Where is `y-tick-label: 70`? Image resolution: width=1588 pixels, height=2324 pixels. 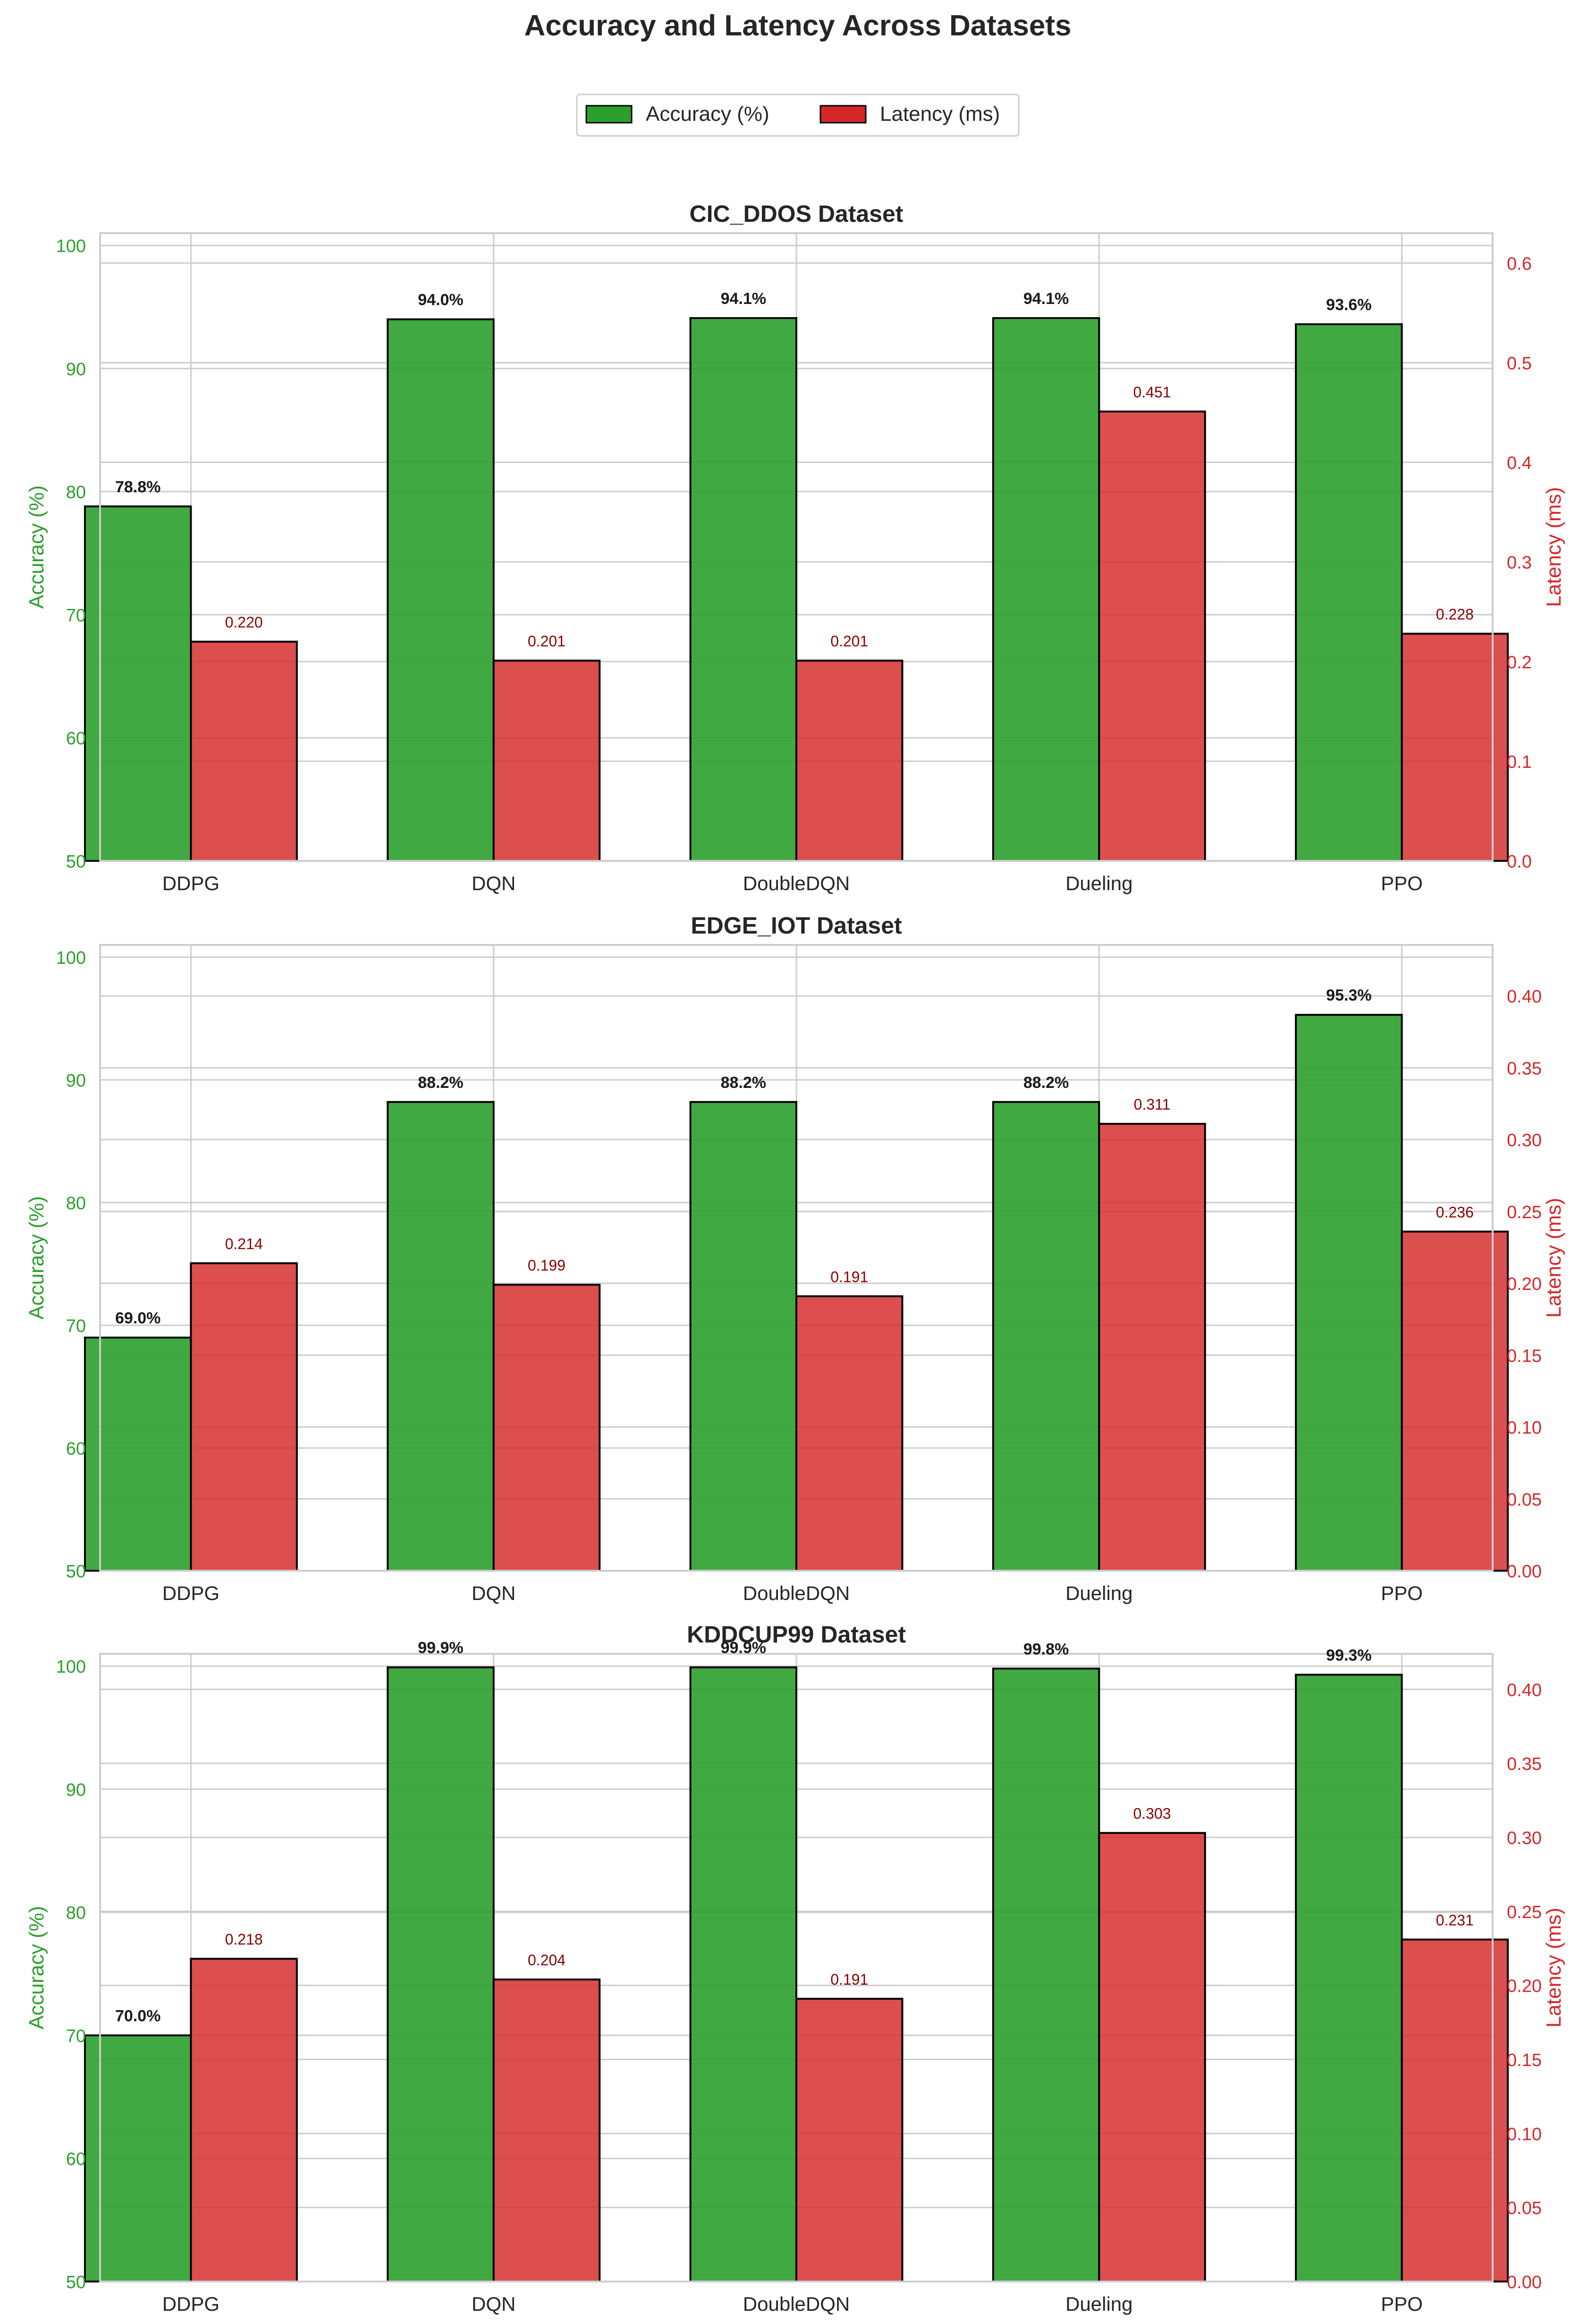
y-tick-label: 70 is located at coordinates (76, 615).